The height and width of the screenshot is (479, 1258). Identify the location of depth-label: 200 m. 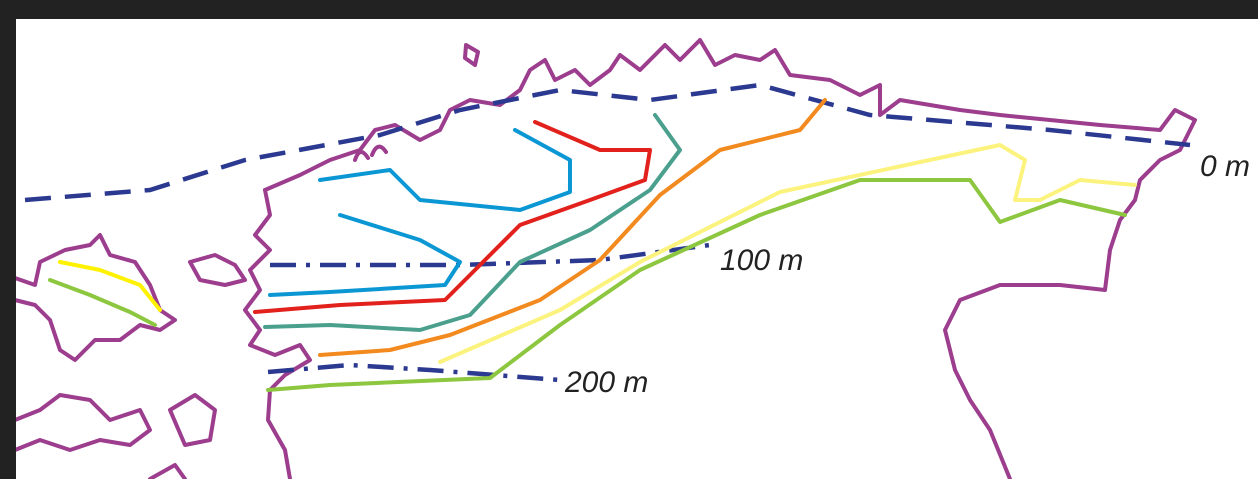
(606, 382).